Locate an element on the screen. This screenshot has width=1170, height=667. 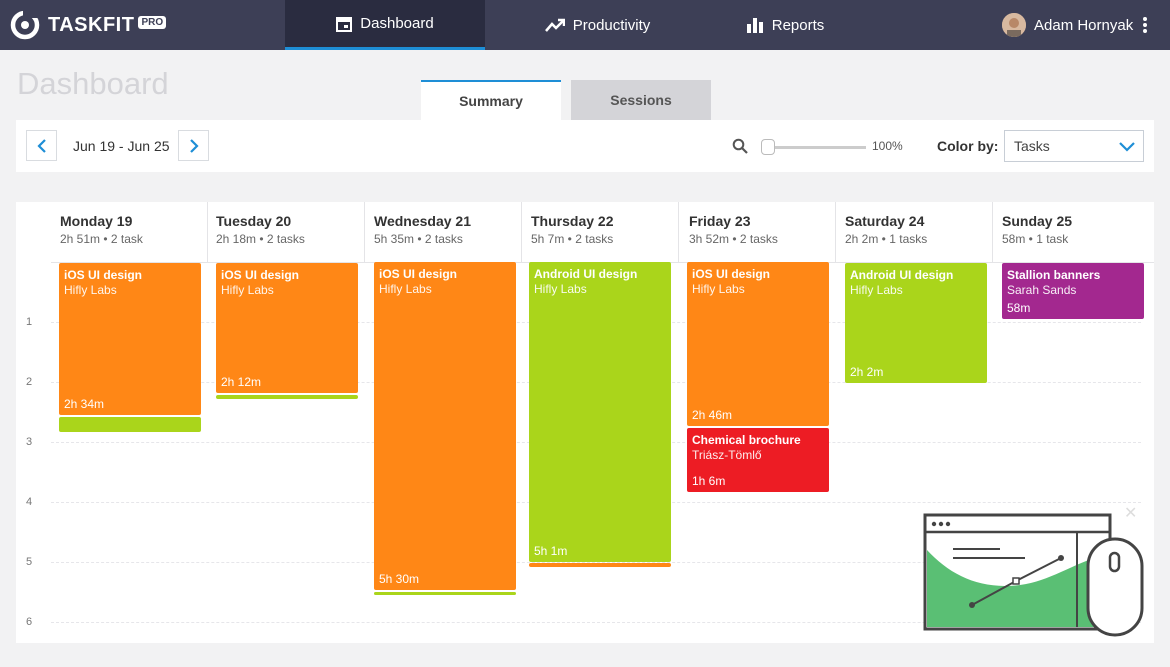
day-name: Wednesday 21 is located at coordinates (423, 221).